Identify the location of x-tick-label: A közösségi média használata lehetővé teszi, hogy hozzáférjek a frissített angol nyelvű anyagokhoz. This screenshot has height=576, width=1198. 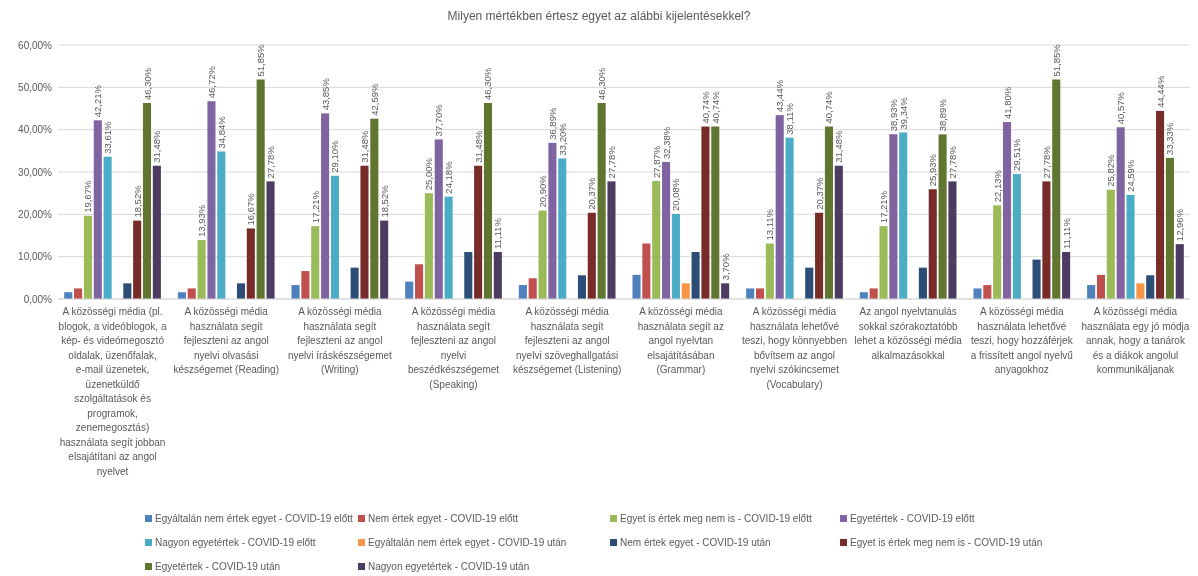
(1022, 340).